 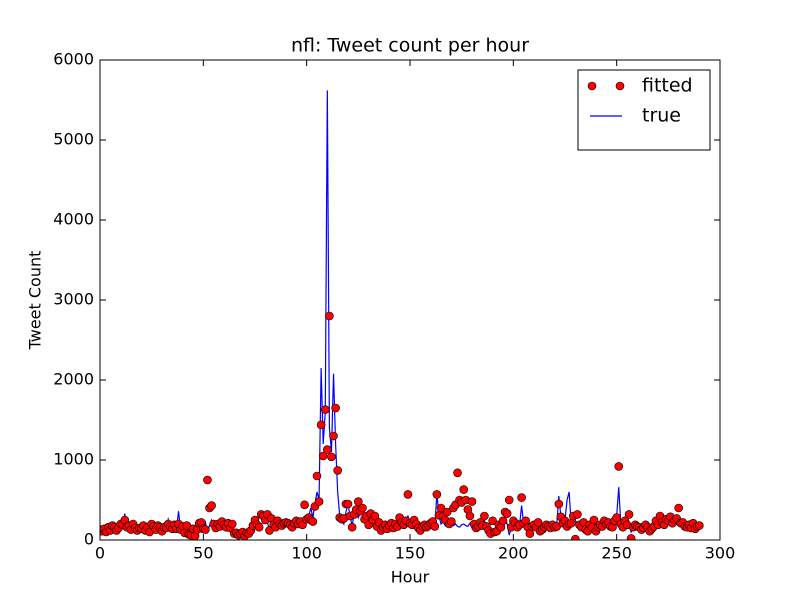 What do you see at coordinates (35, 301) in the screenshot?
I see `y-axis-label: Tweet Count` at bounding box center [35, 301].